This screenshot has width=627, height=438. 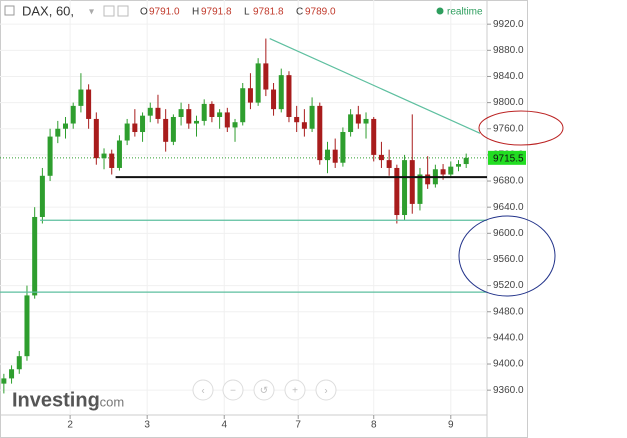 What do you see at coordinates (195, 12) in the screenshot?
I see `ohlc-key: H` at bounding box center [195, 12].